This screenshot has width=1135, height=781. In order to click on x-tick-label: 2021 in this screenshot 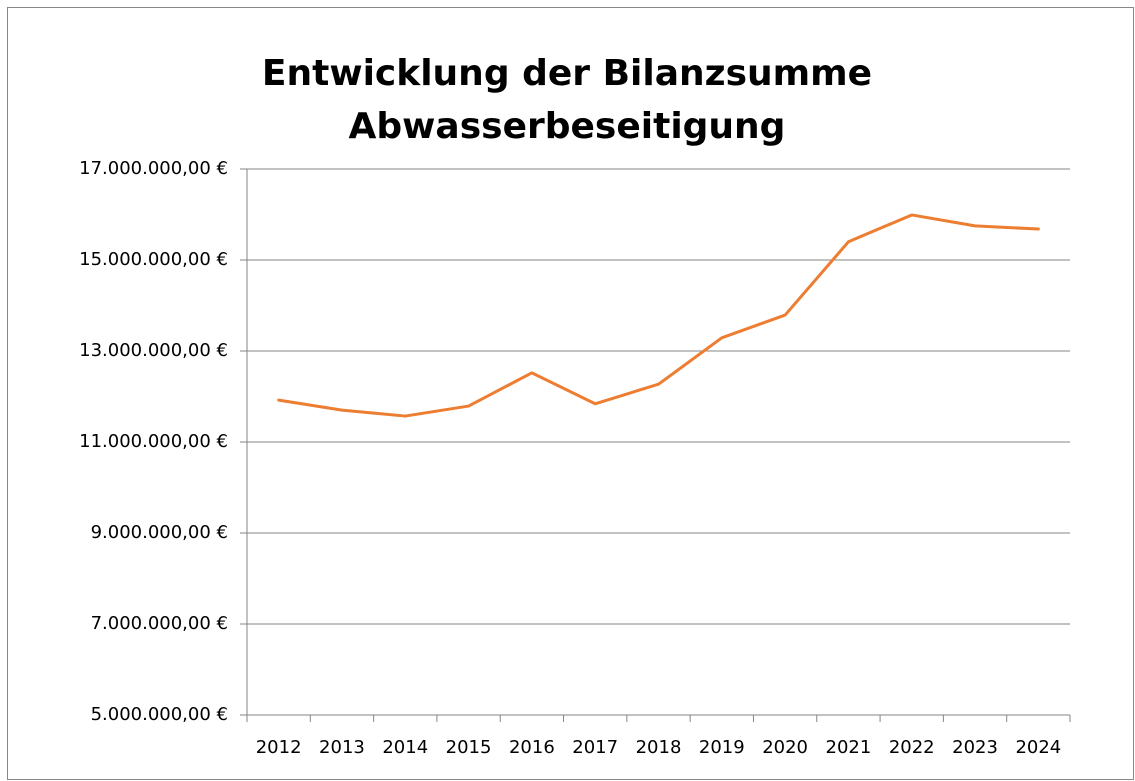, I will do `click(849, 747)`.